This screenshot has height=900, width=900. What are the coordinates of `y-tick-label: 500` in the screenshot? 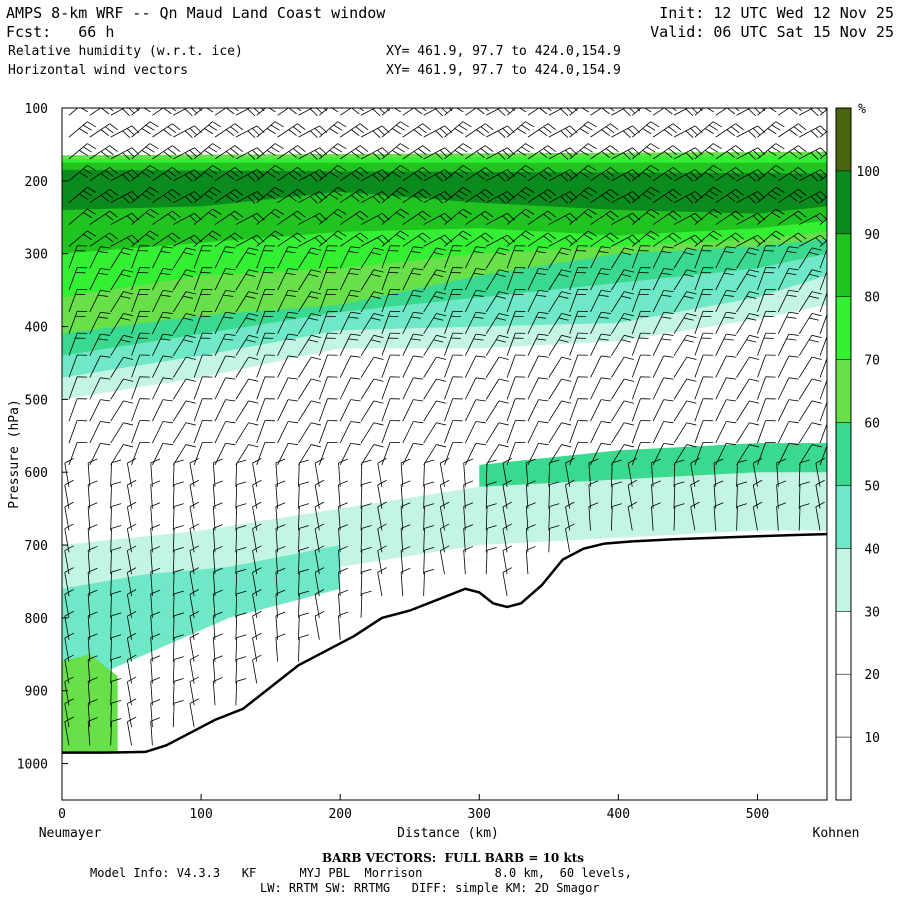 It's located at (36, 400).